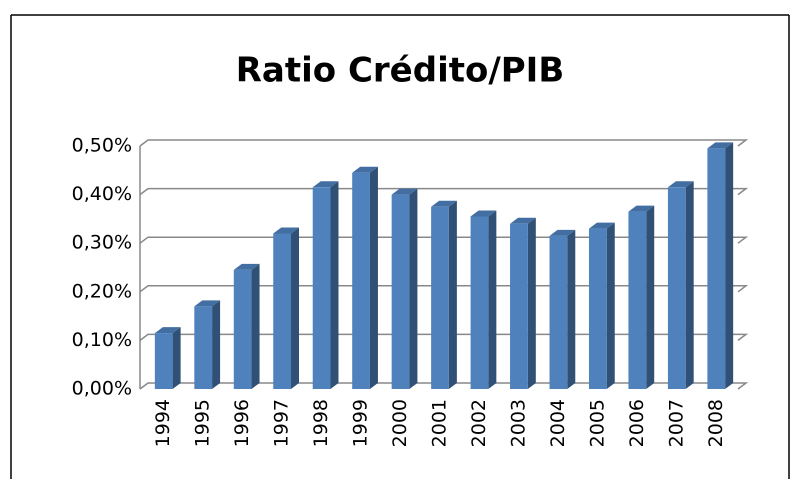 The width and height of the screenshot is (801, 479). What do you see at coordinates (400, 71) in the screenshot?
I see `chart-title: Ratio Crédito/PIB` at bounding box center [400, 71].